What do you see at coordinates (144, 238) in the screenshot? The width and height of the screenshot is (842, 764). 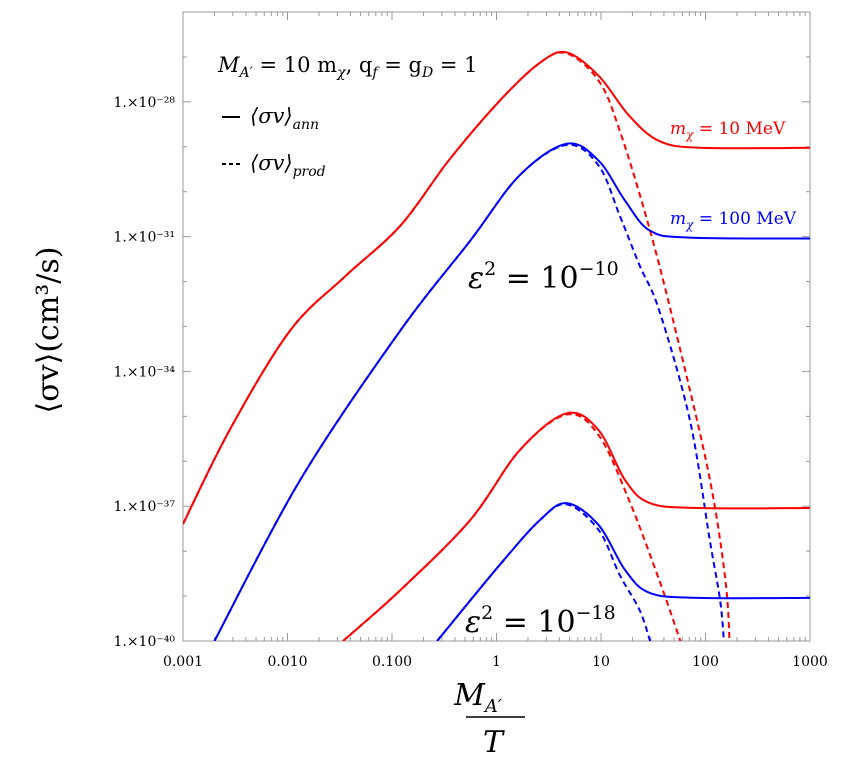 I see `y-tick-label: 1.×10⁻³¹` at bounding box center [144, 238].